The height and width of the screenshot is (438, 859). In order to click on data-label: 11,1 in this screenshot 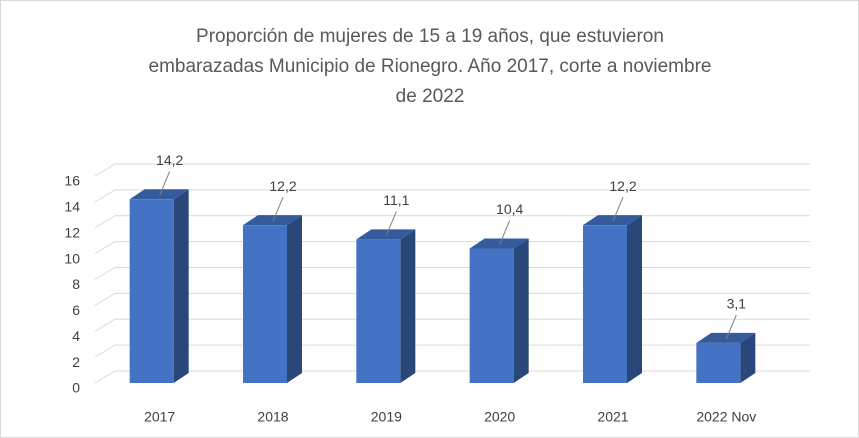, I will do `click(396, 200)`.